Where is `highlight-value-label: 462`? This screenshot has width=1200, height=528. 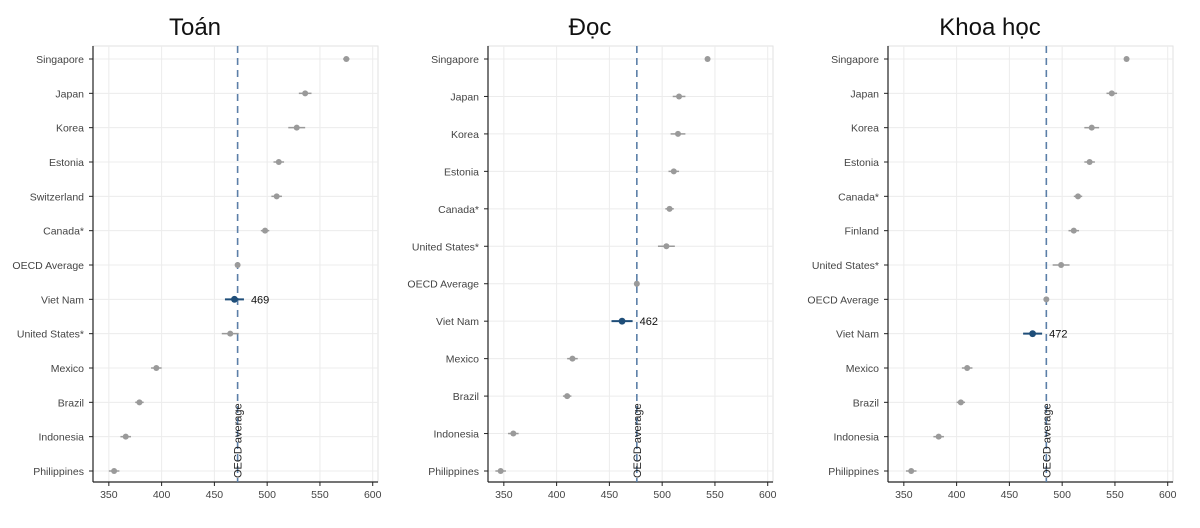
highlight-value-label: 462 is located at coordinates (649, 322).